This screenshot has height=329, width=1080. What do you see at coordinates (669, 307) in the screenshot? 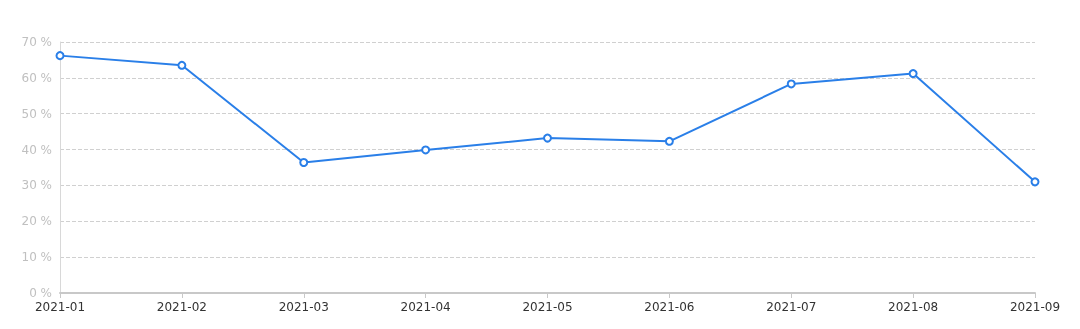
I see `x-tick-label: 2021-06` at bounding box center [669, 307].